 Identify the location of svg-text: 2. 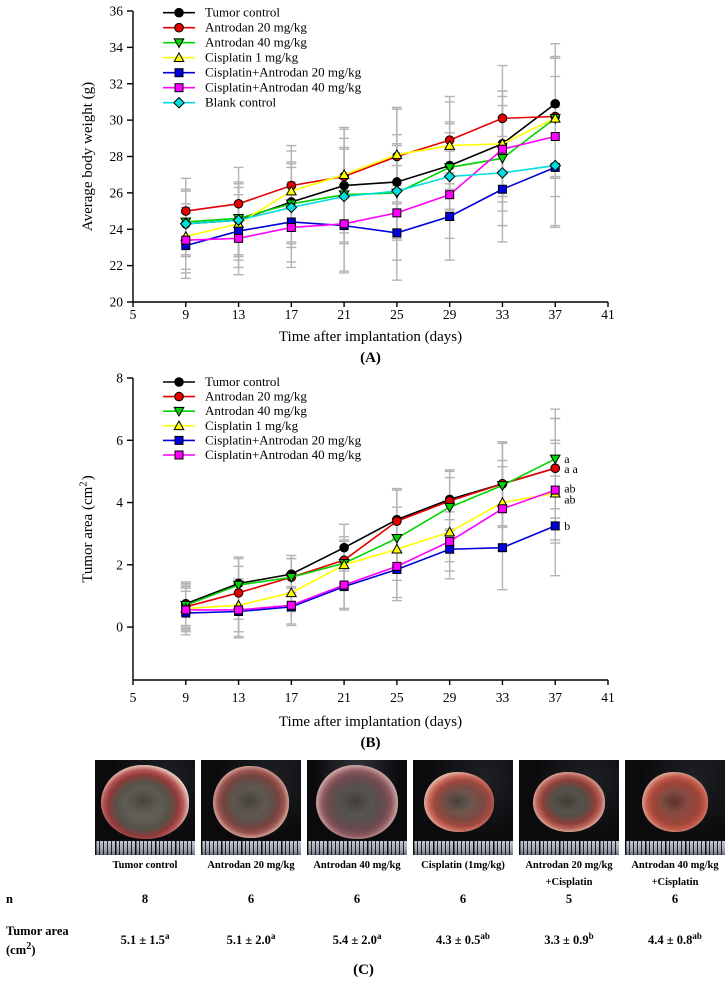
(119, 564).